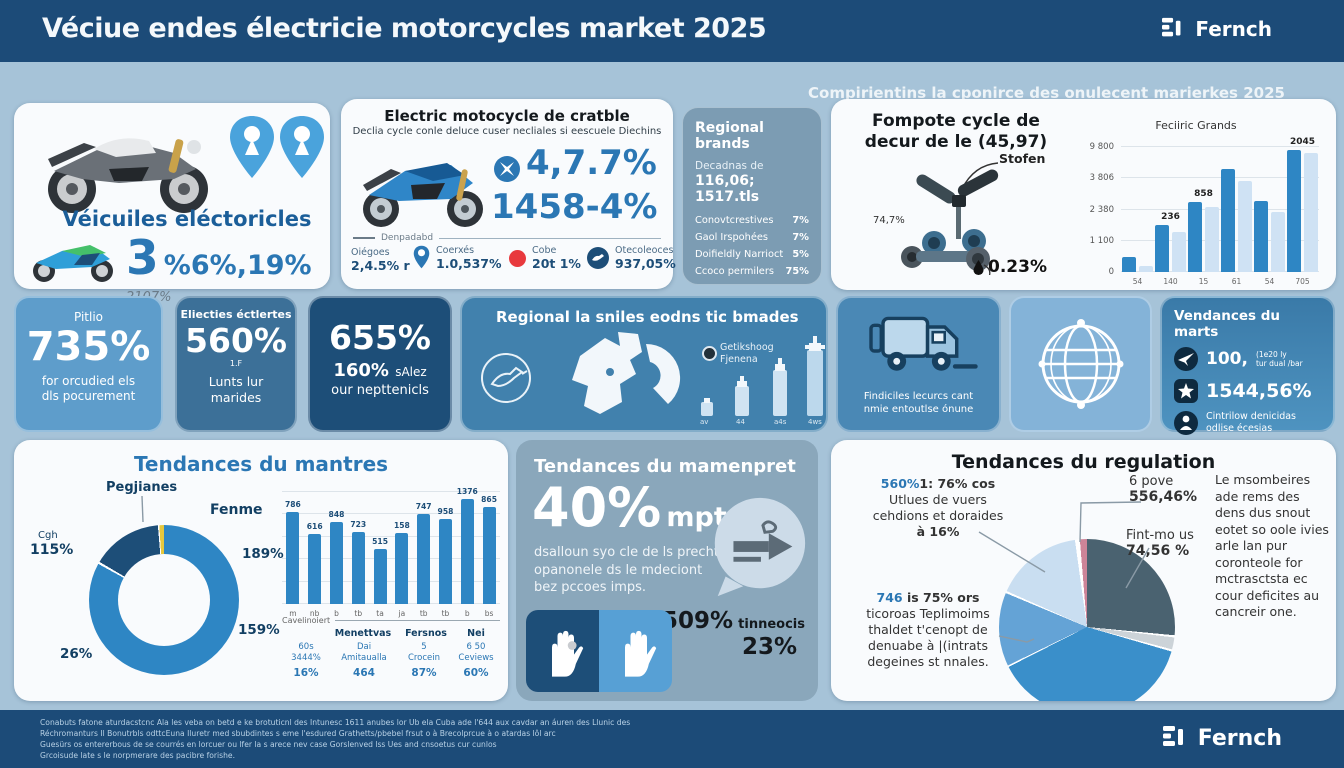 This screenshot has width=1344, height=768. I want to click on x-axis-label: 54, so click(1137, 281).